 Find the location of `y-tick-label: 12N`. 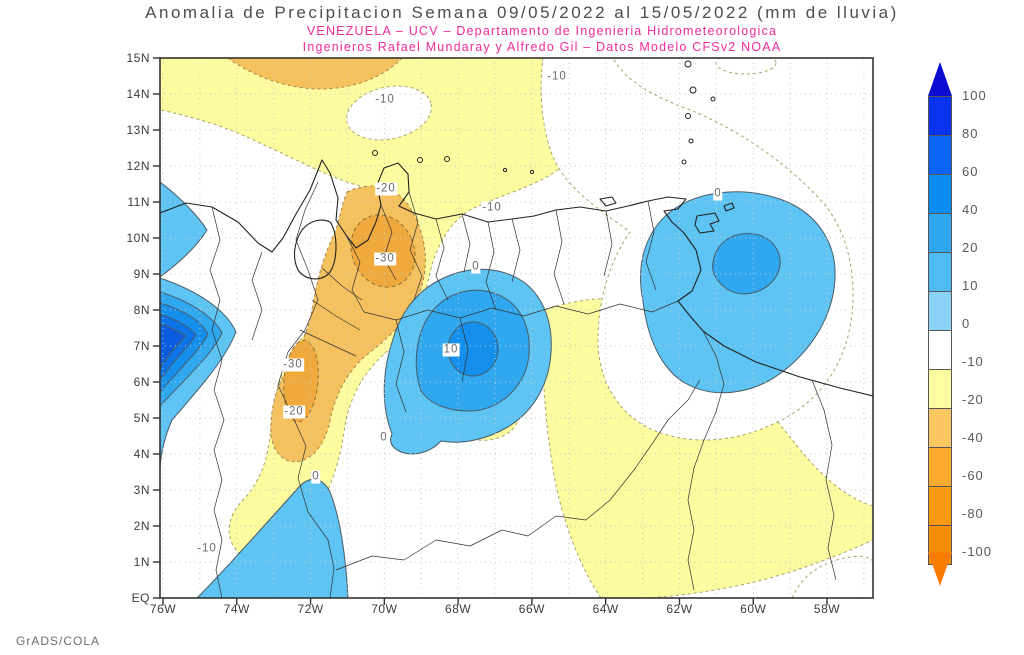

y-tick-label: 12N is located at coordinates (138, 166).